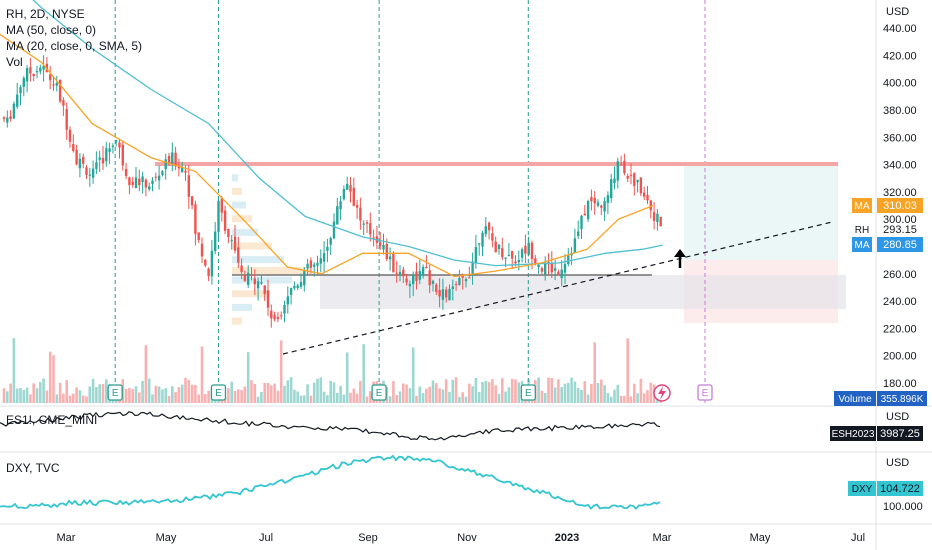  I want to click on price-tick-label: 420.00, so click(900, 56).